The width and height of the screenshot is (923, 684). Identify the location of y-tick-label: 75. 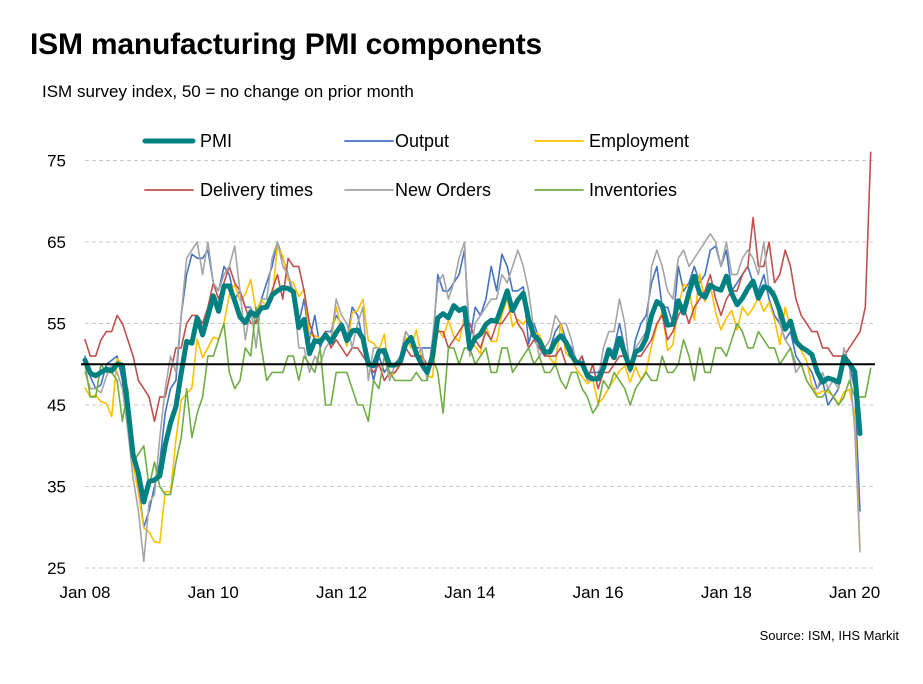
(56, 161).